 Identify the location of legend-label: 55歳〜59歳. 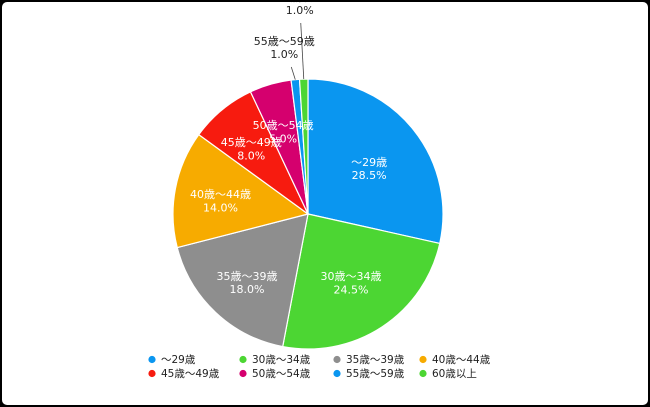
(375, 374).